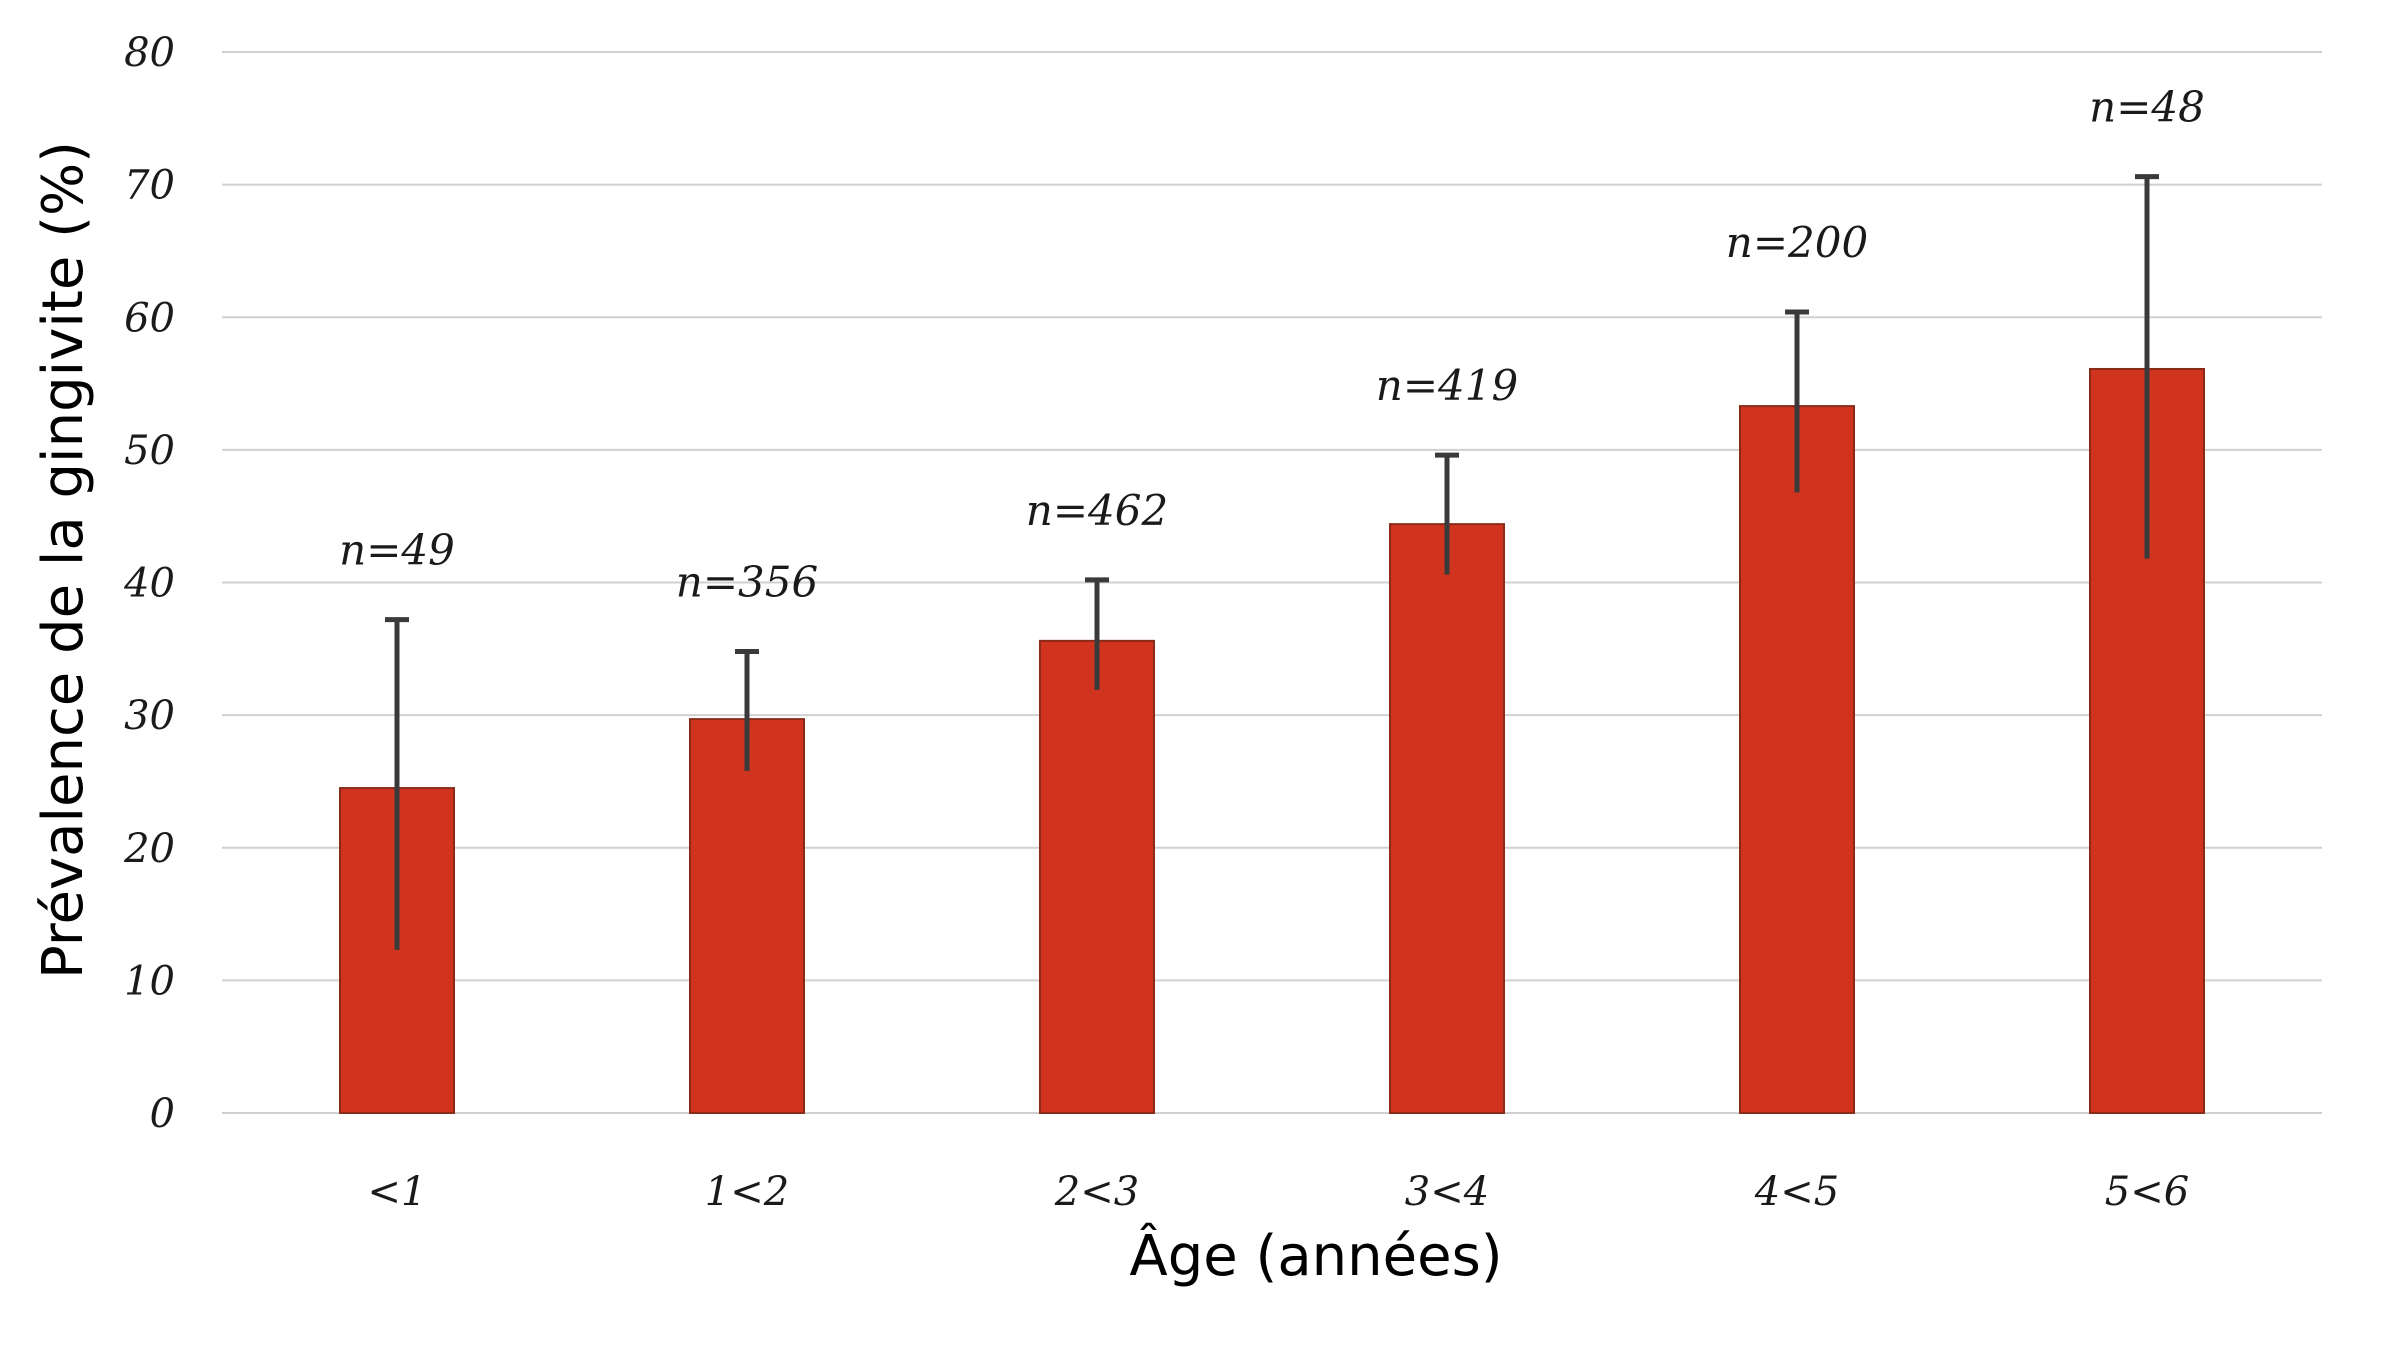 This screenshot has width=2386, height=1346. I want to click on x-tick-label: <1, so click(397, 1192).